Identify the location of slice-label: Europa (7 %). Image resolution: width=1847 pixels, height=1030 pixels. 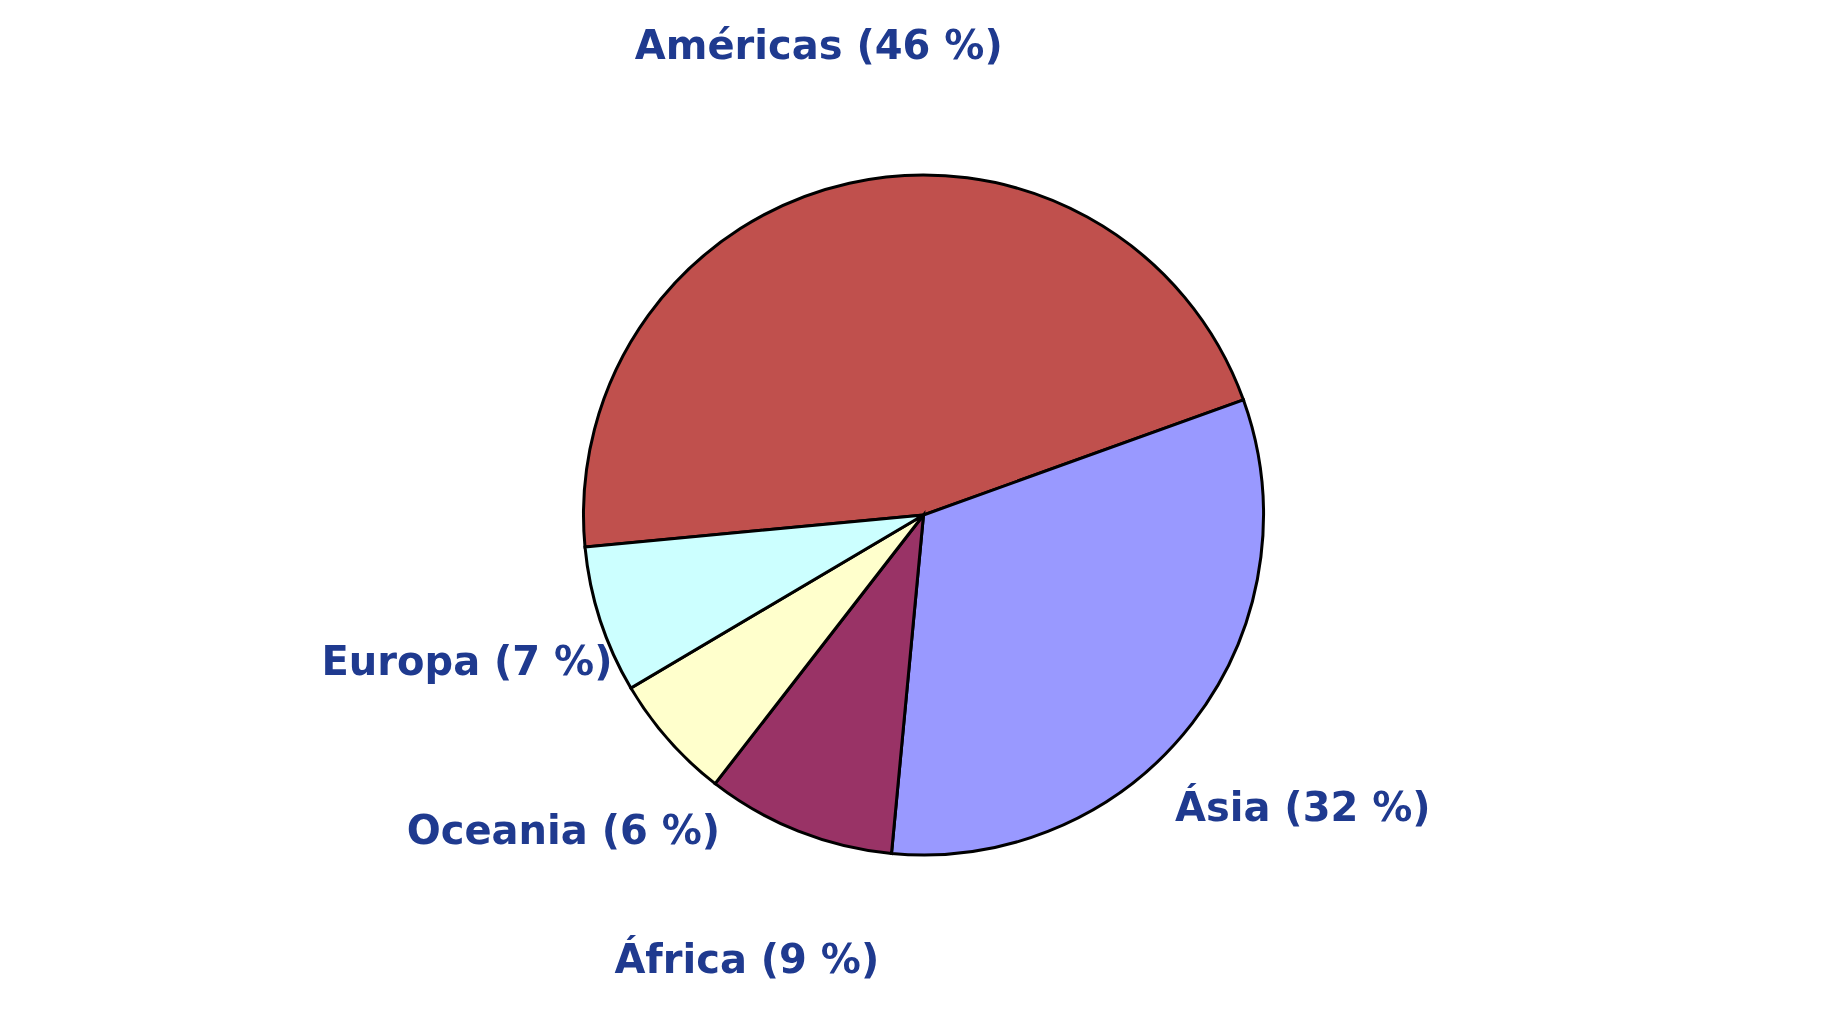
(467, 661).